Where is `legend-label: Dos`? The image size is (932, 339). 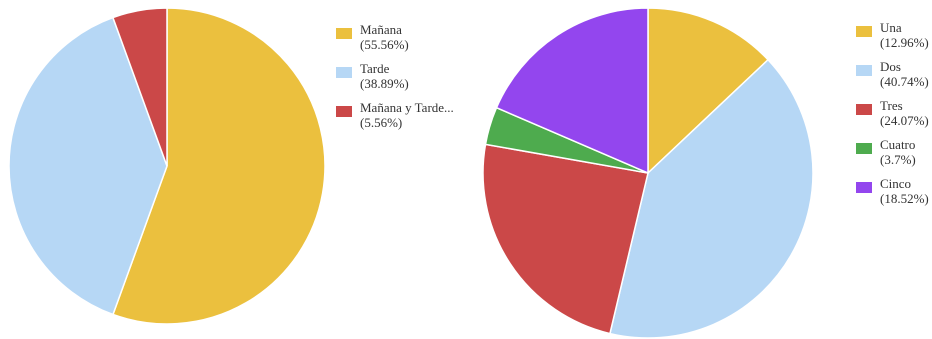
legend-label: Dos is located at coordinates (890, 66).